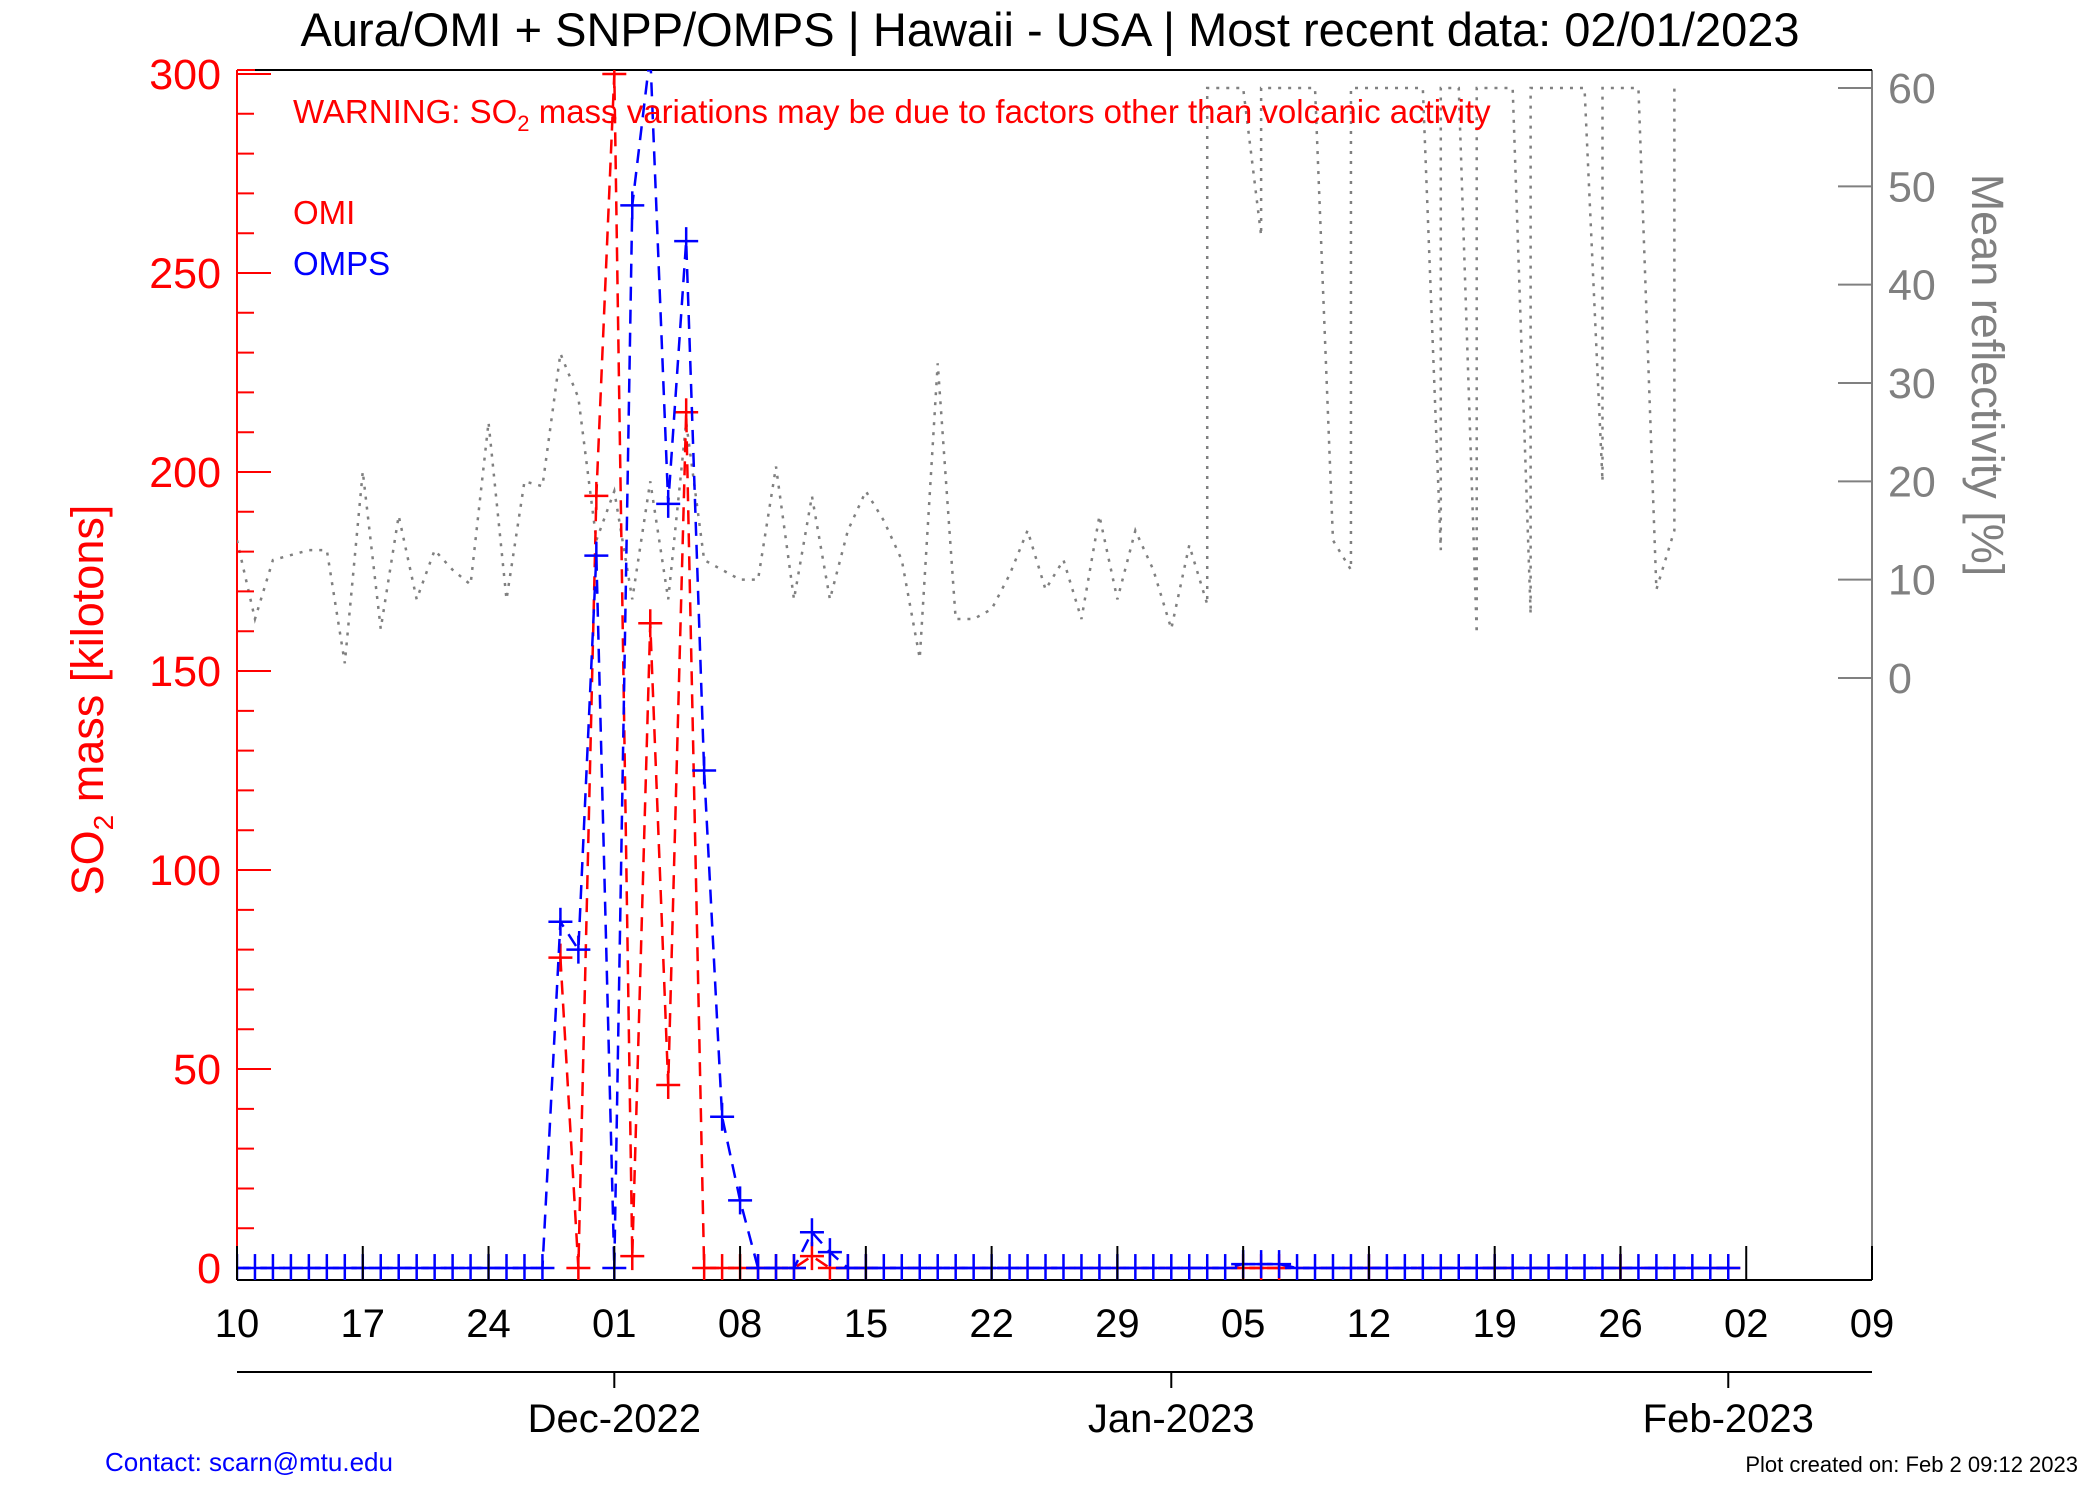  I want to click on x-day-tick-label: 26, so click(1620, 1324).